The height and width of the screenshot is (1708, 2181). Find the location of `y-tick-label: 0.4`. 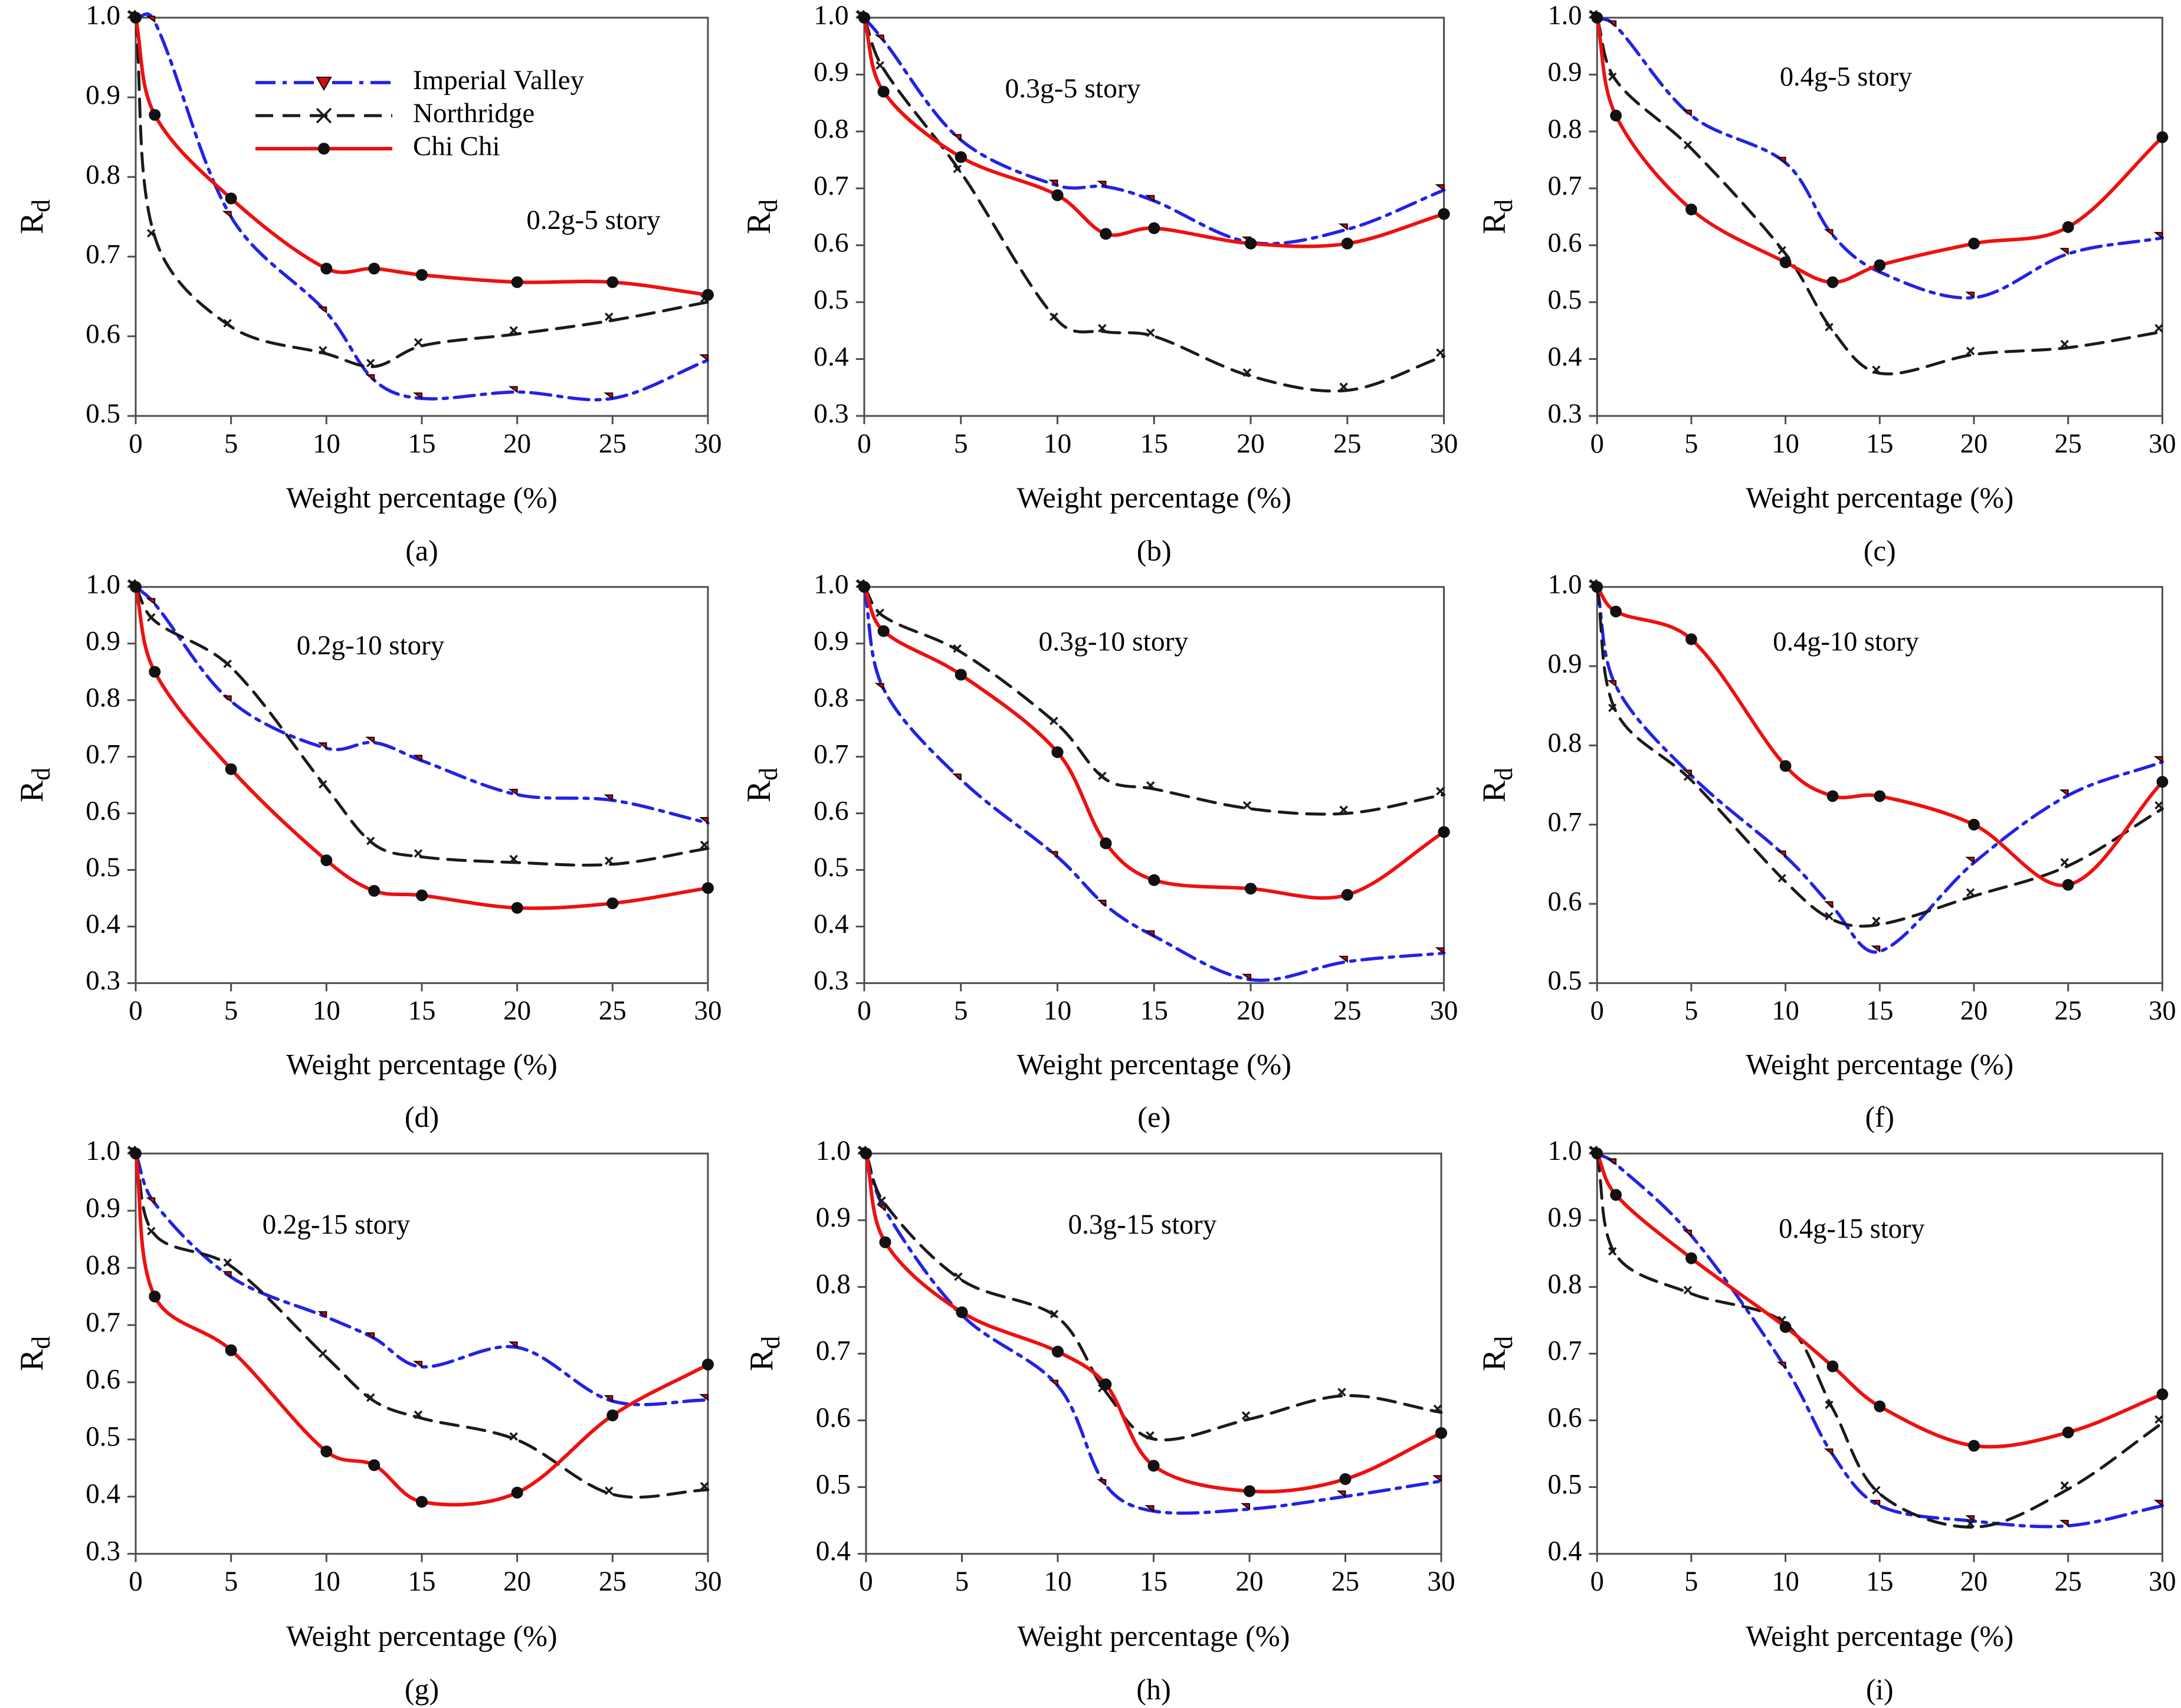

y-tick-label: 0.4 is located at coordinates (103, 1493).